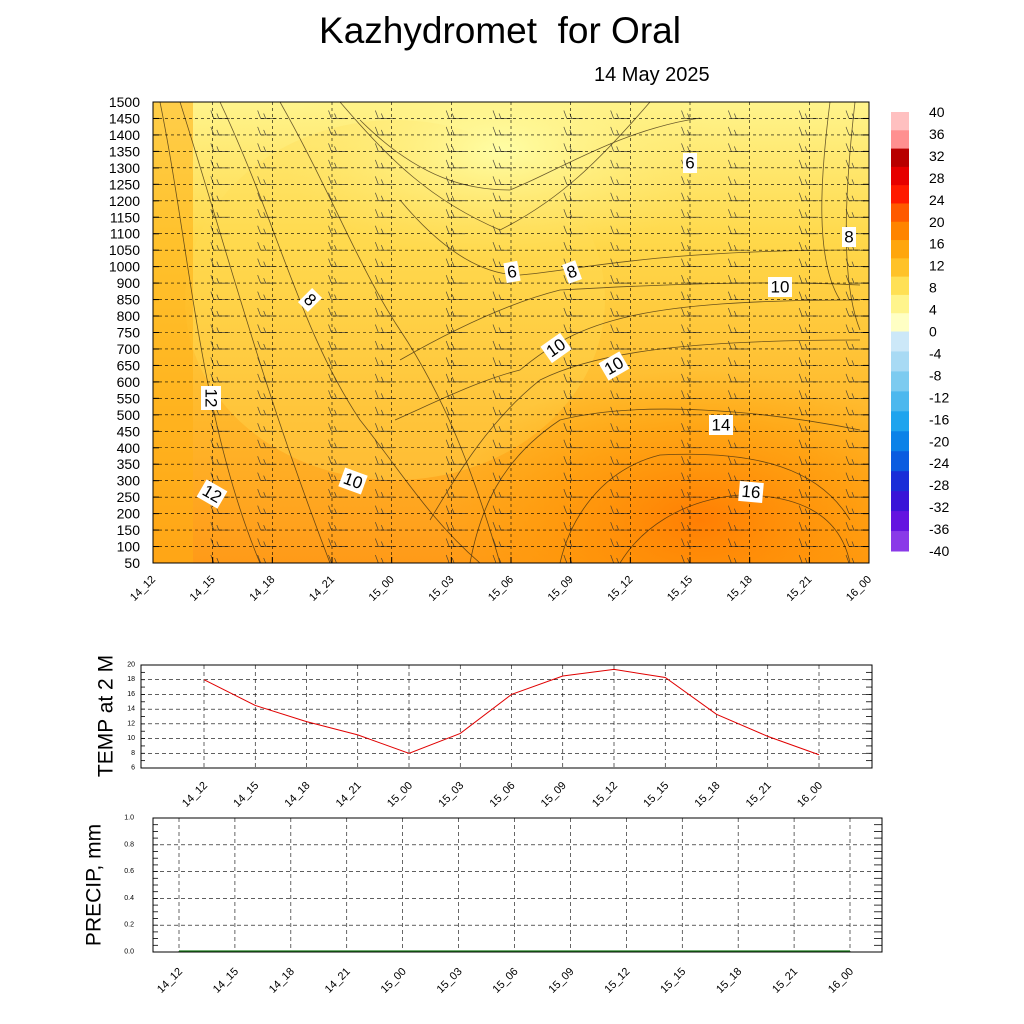  Describe the element at coordinates (124, 135) in the screenshot. I see `y-tick-label: 1400` at that location.